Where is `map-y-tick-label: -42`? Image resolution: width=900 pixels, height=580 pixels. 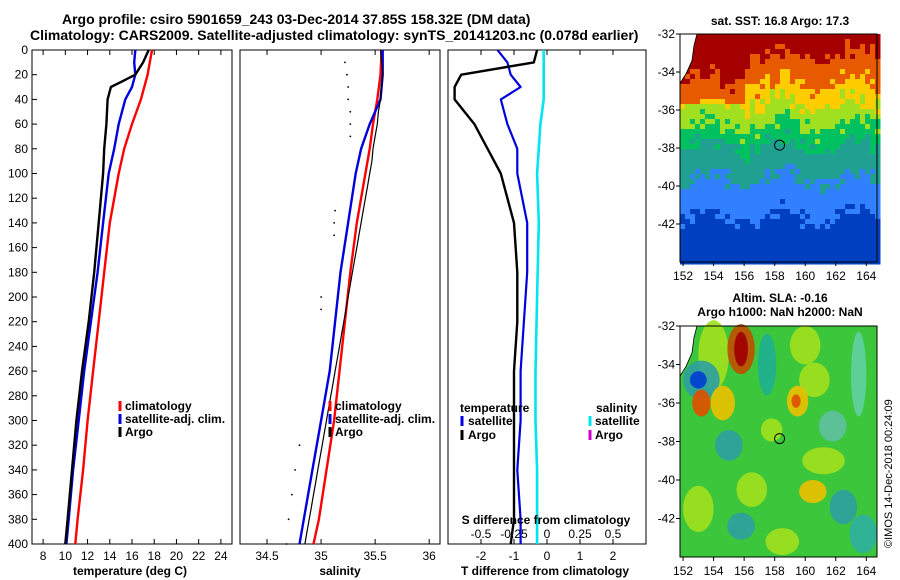
map-y-tick-label: -42 is located at coordinates (667, 224).